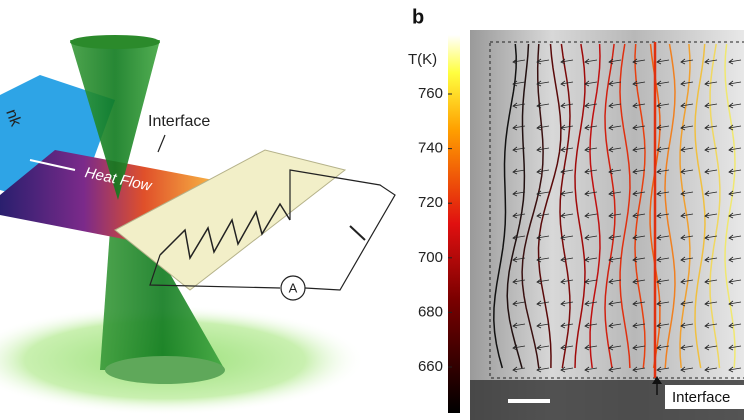 The width and height of the screenshot is (744, 420). I want to click on colorbar-tick-label: 720, so click(430, 202).